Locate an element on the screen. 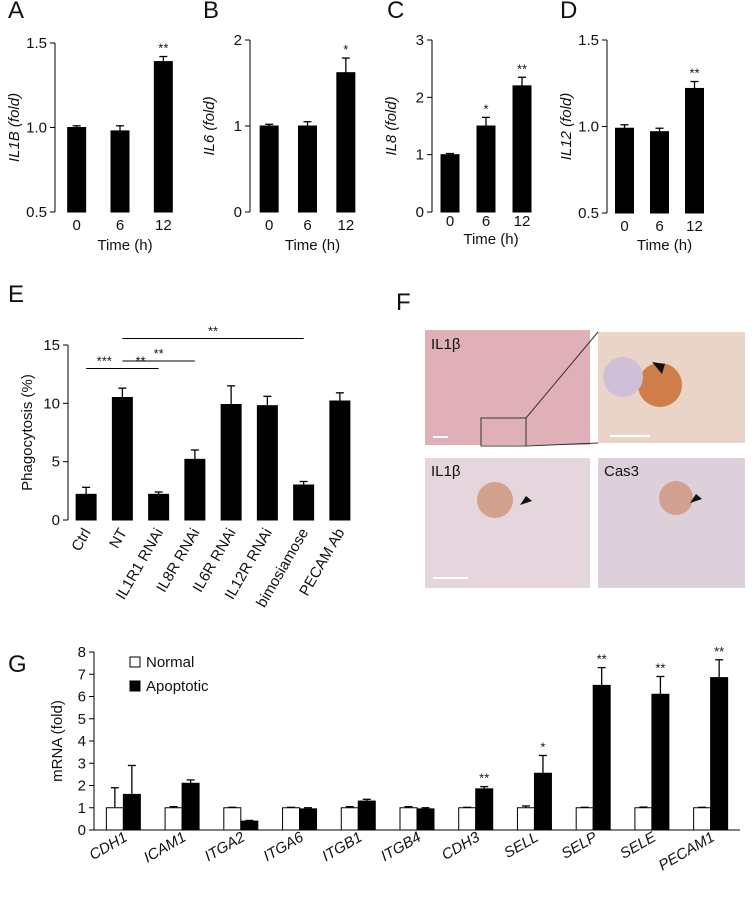 The width and height of the screenshot is (755, 904). panel-label: B is located at coordinates (211, 12).